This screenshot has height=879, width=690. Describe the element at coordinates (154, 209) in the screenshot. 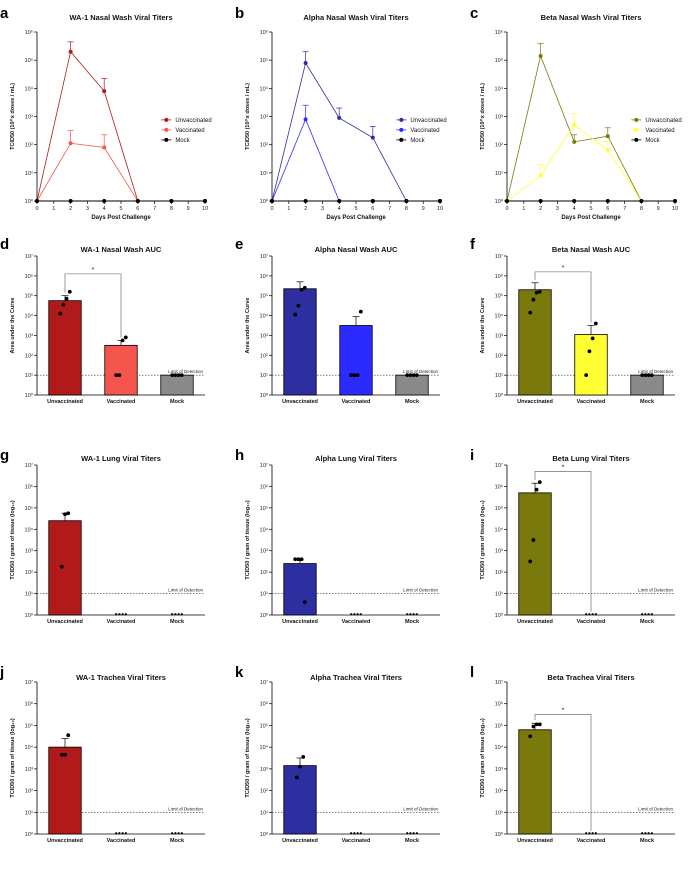

I see `panel-a-x-tick-label: 7` at that location.